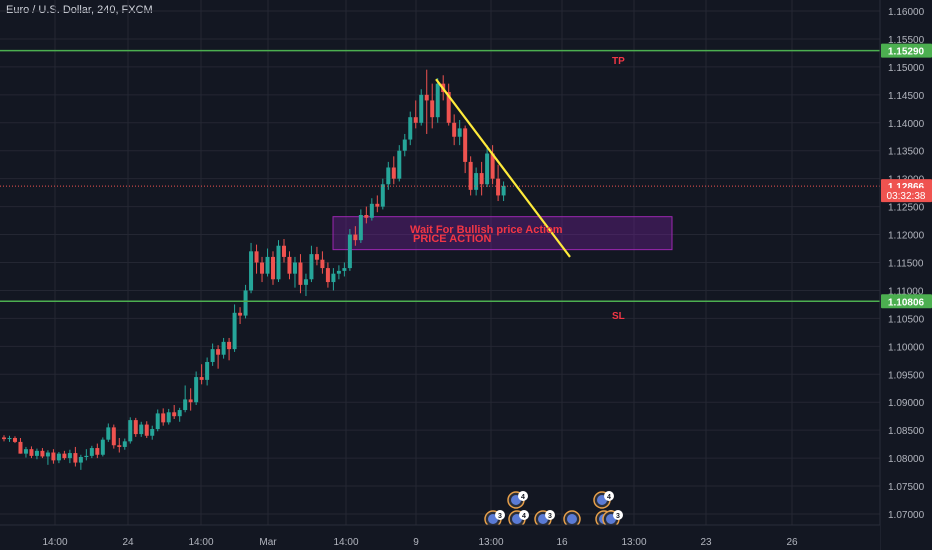  Describe the element at coordinates (906, 124) in the screenshot. I see `price-tick-label: 1.14000` at that location.